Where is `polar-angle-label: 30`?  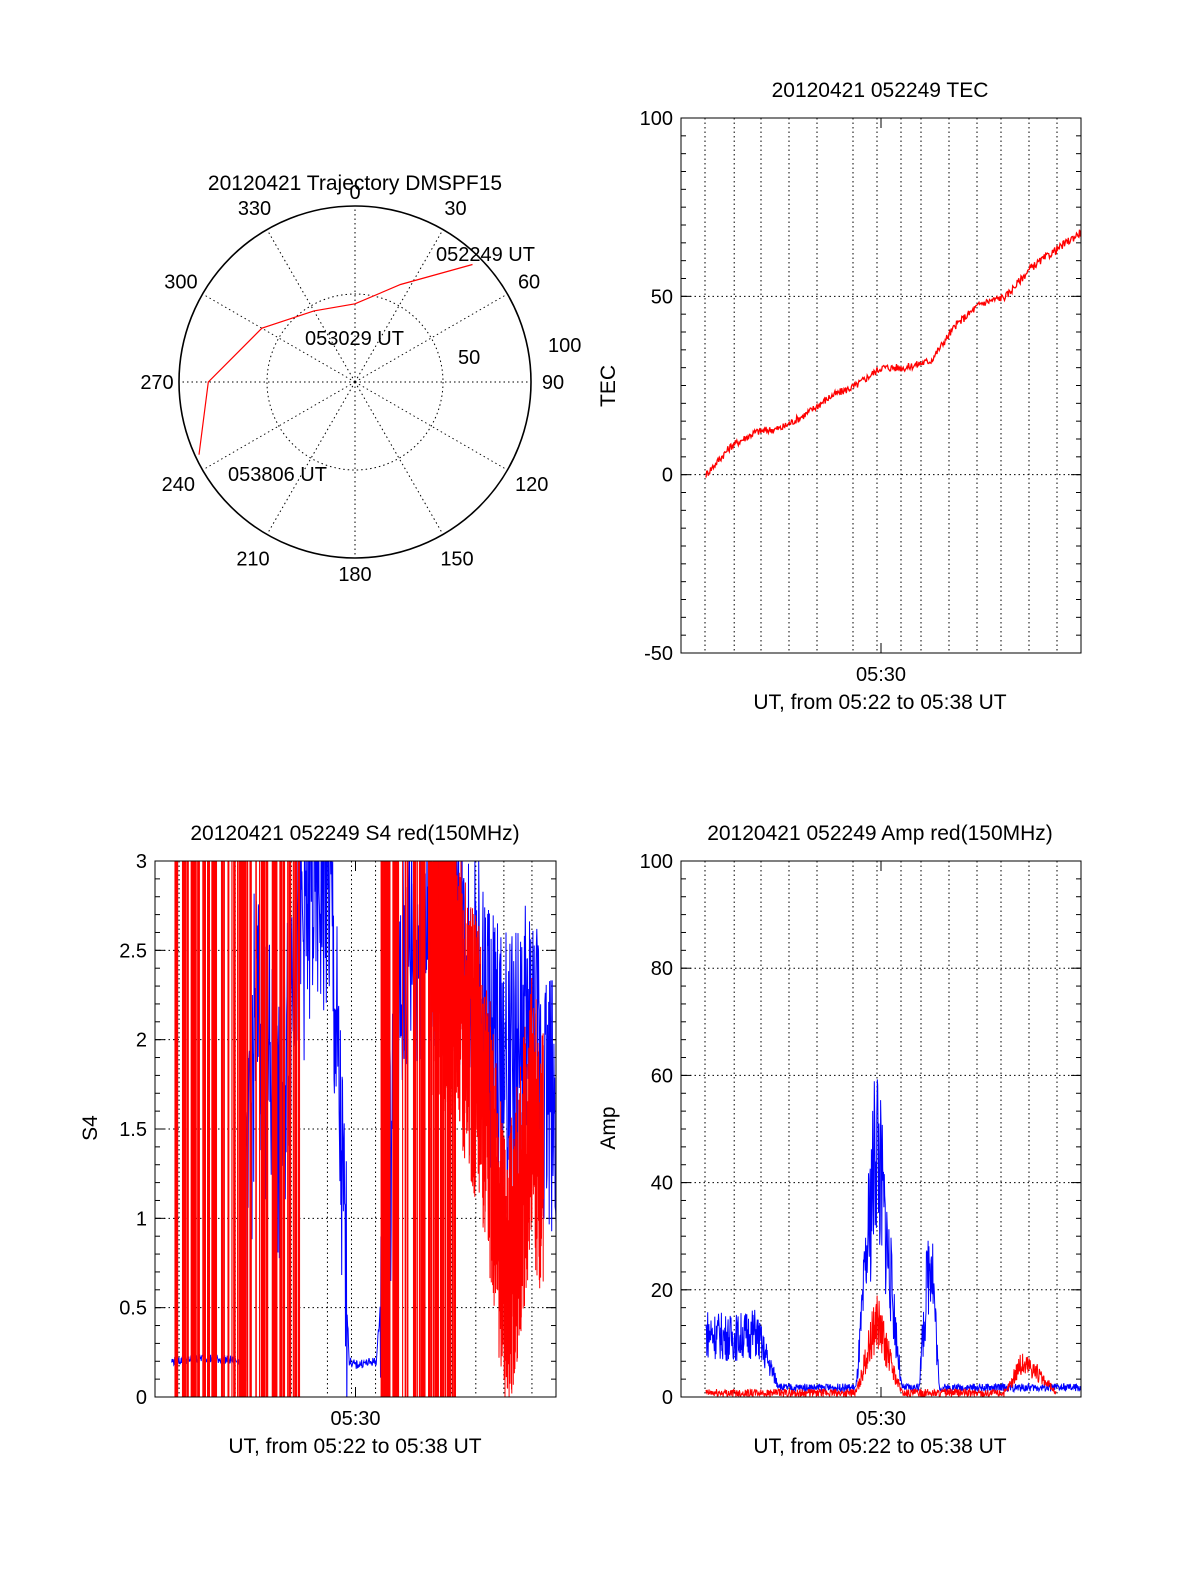 polar-angle-label: 30 is located at coordinates (455, 209).